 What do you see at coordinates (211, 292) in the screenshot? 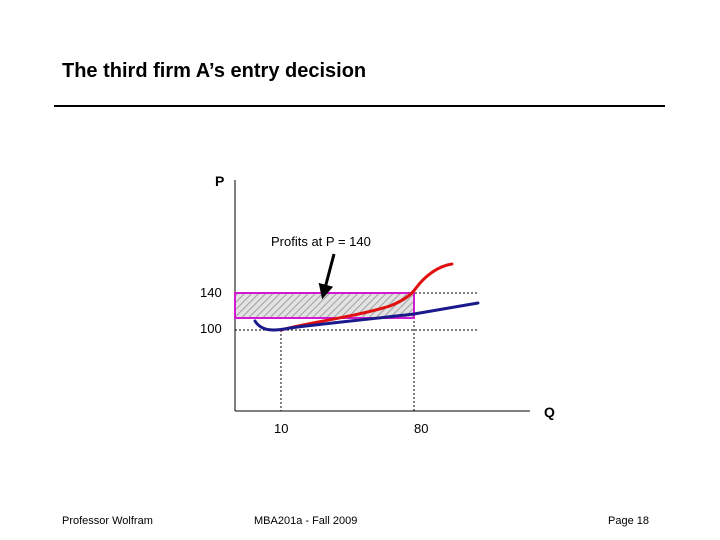
I see `price-tick-140: 140` at bounding box center [211, 292].